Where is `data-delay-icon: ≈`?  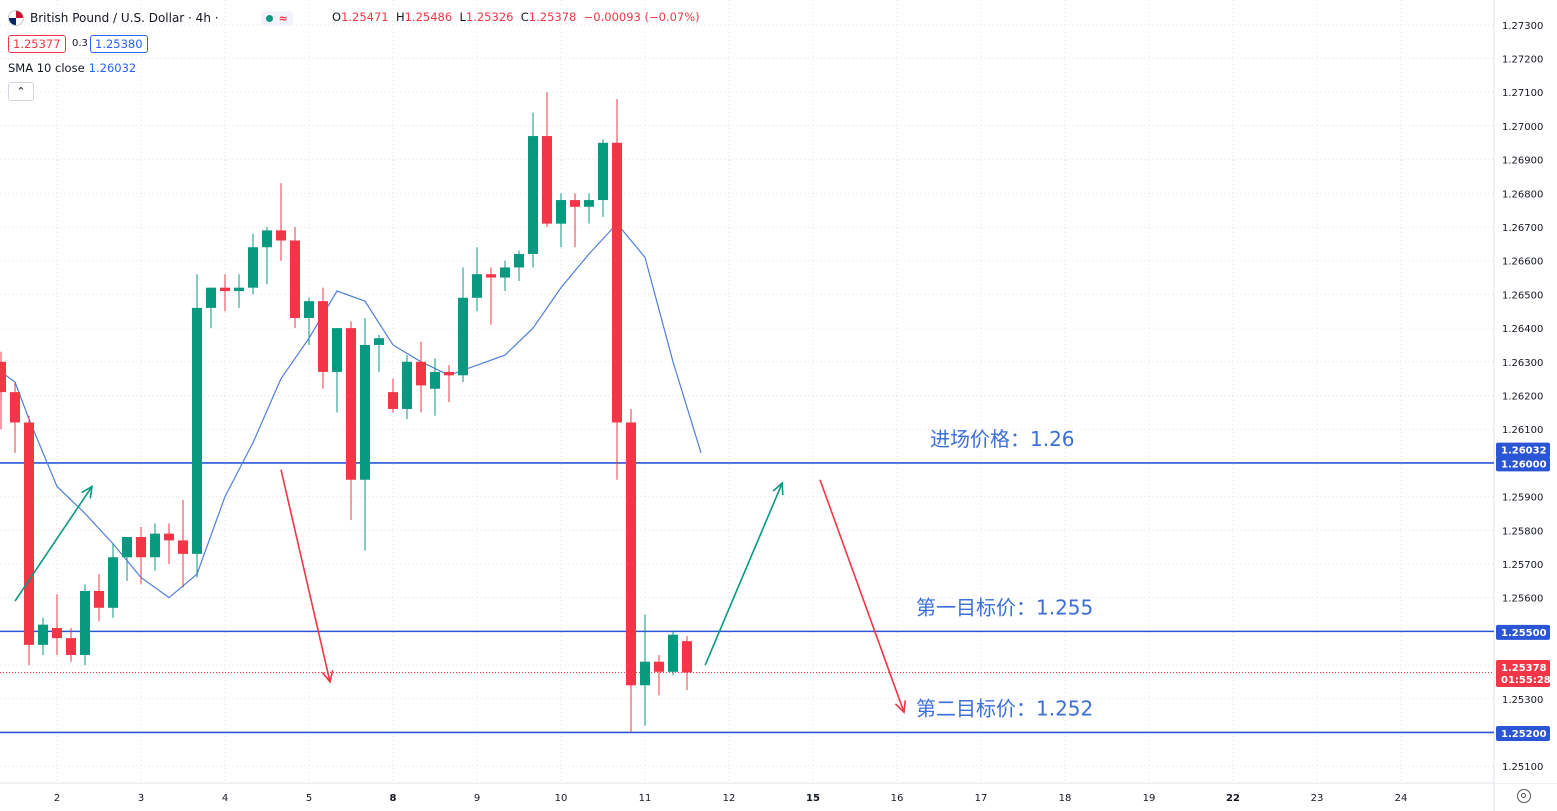
data-delay-icon: ≈ is located at coordinates (283, 18).